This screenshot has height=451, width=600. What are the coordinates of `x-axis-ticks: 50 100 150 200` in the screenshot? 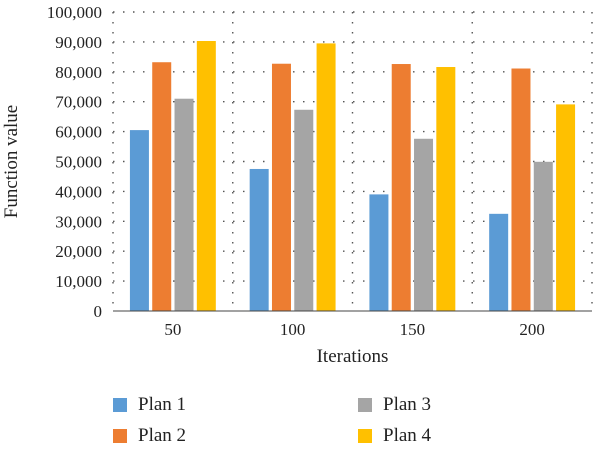 It's located at (354, 329).